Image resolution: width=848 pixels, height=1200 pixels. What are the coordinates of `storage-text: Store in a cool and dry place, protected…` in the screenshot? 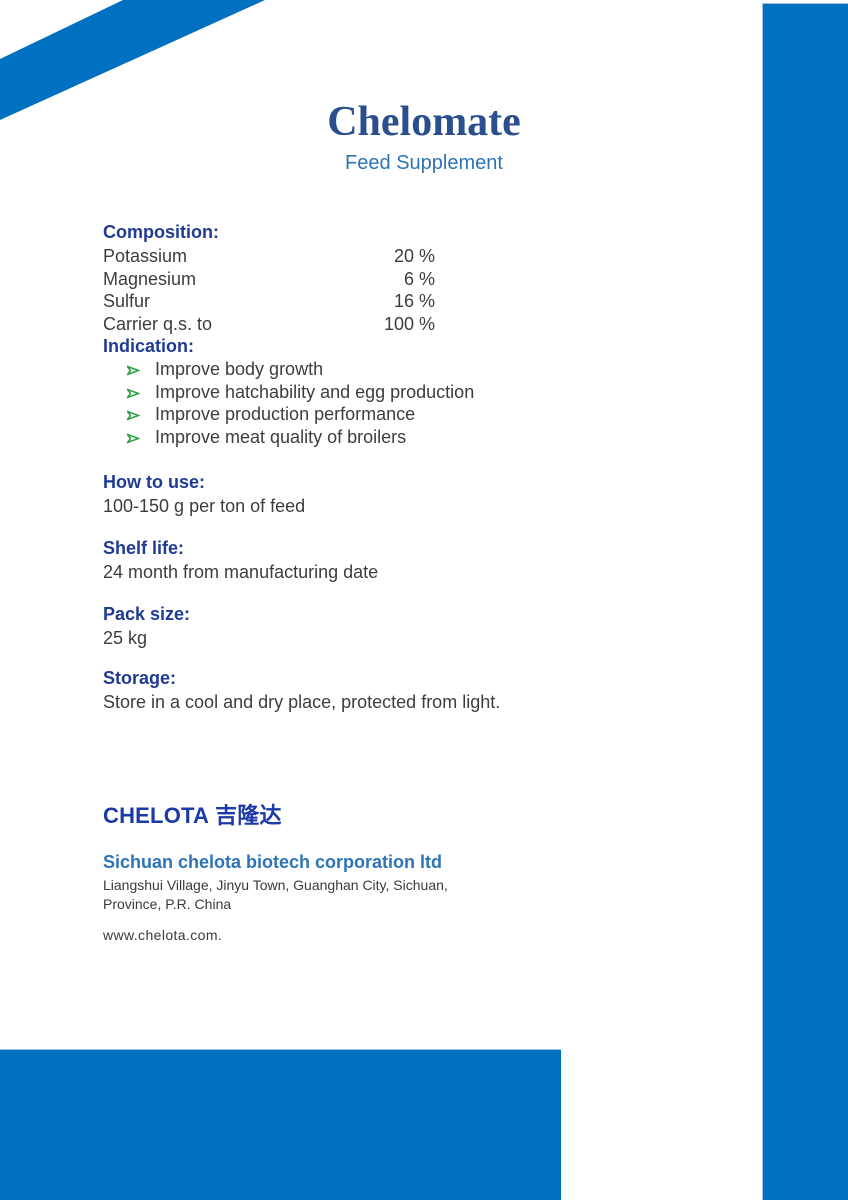 It's located at (302, 702).